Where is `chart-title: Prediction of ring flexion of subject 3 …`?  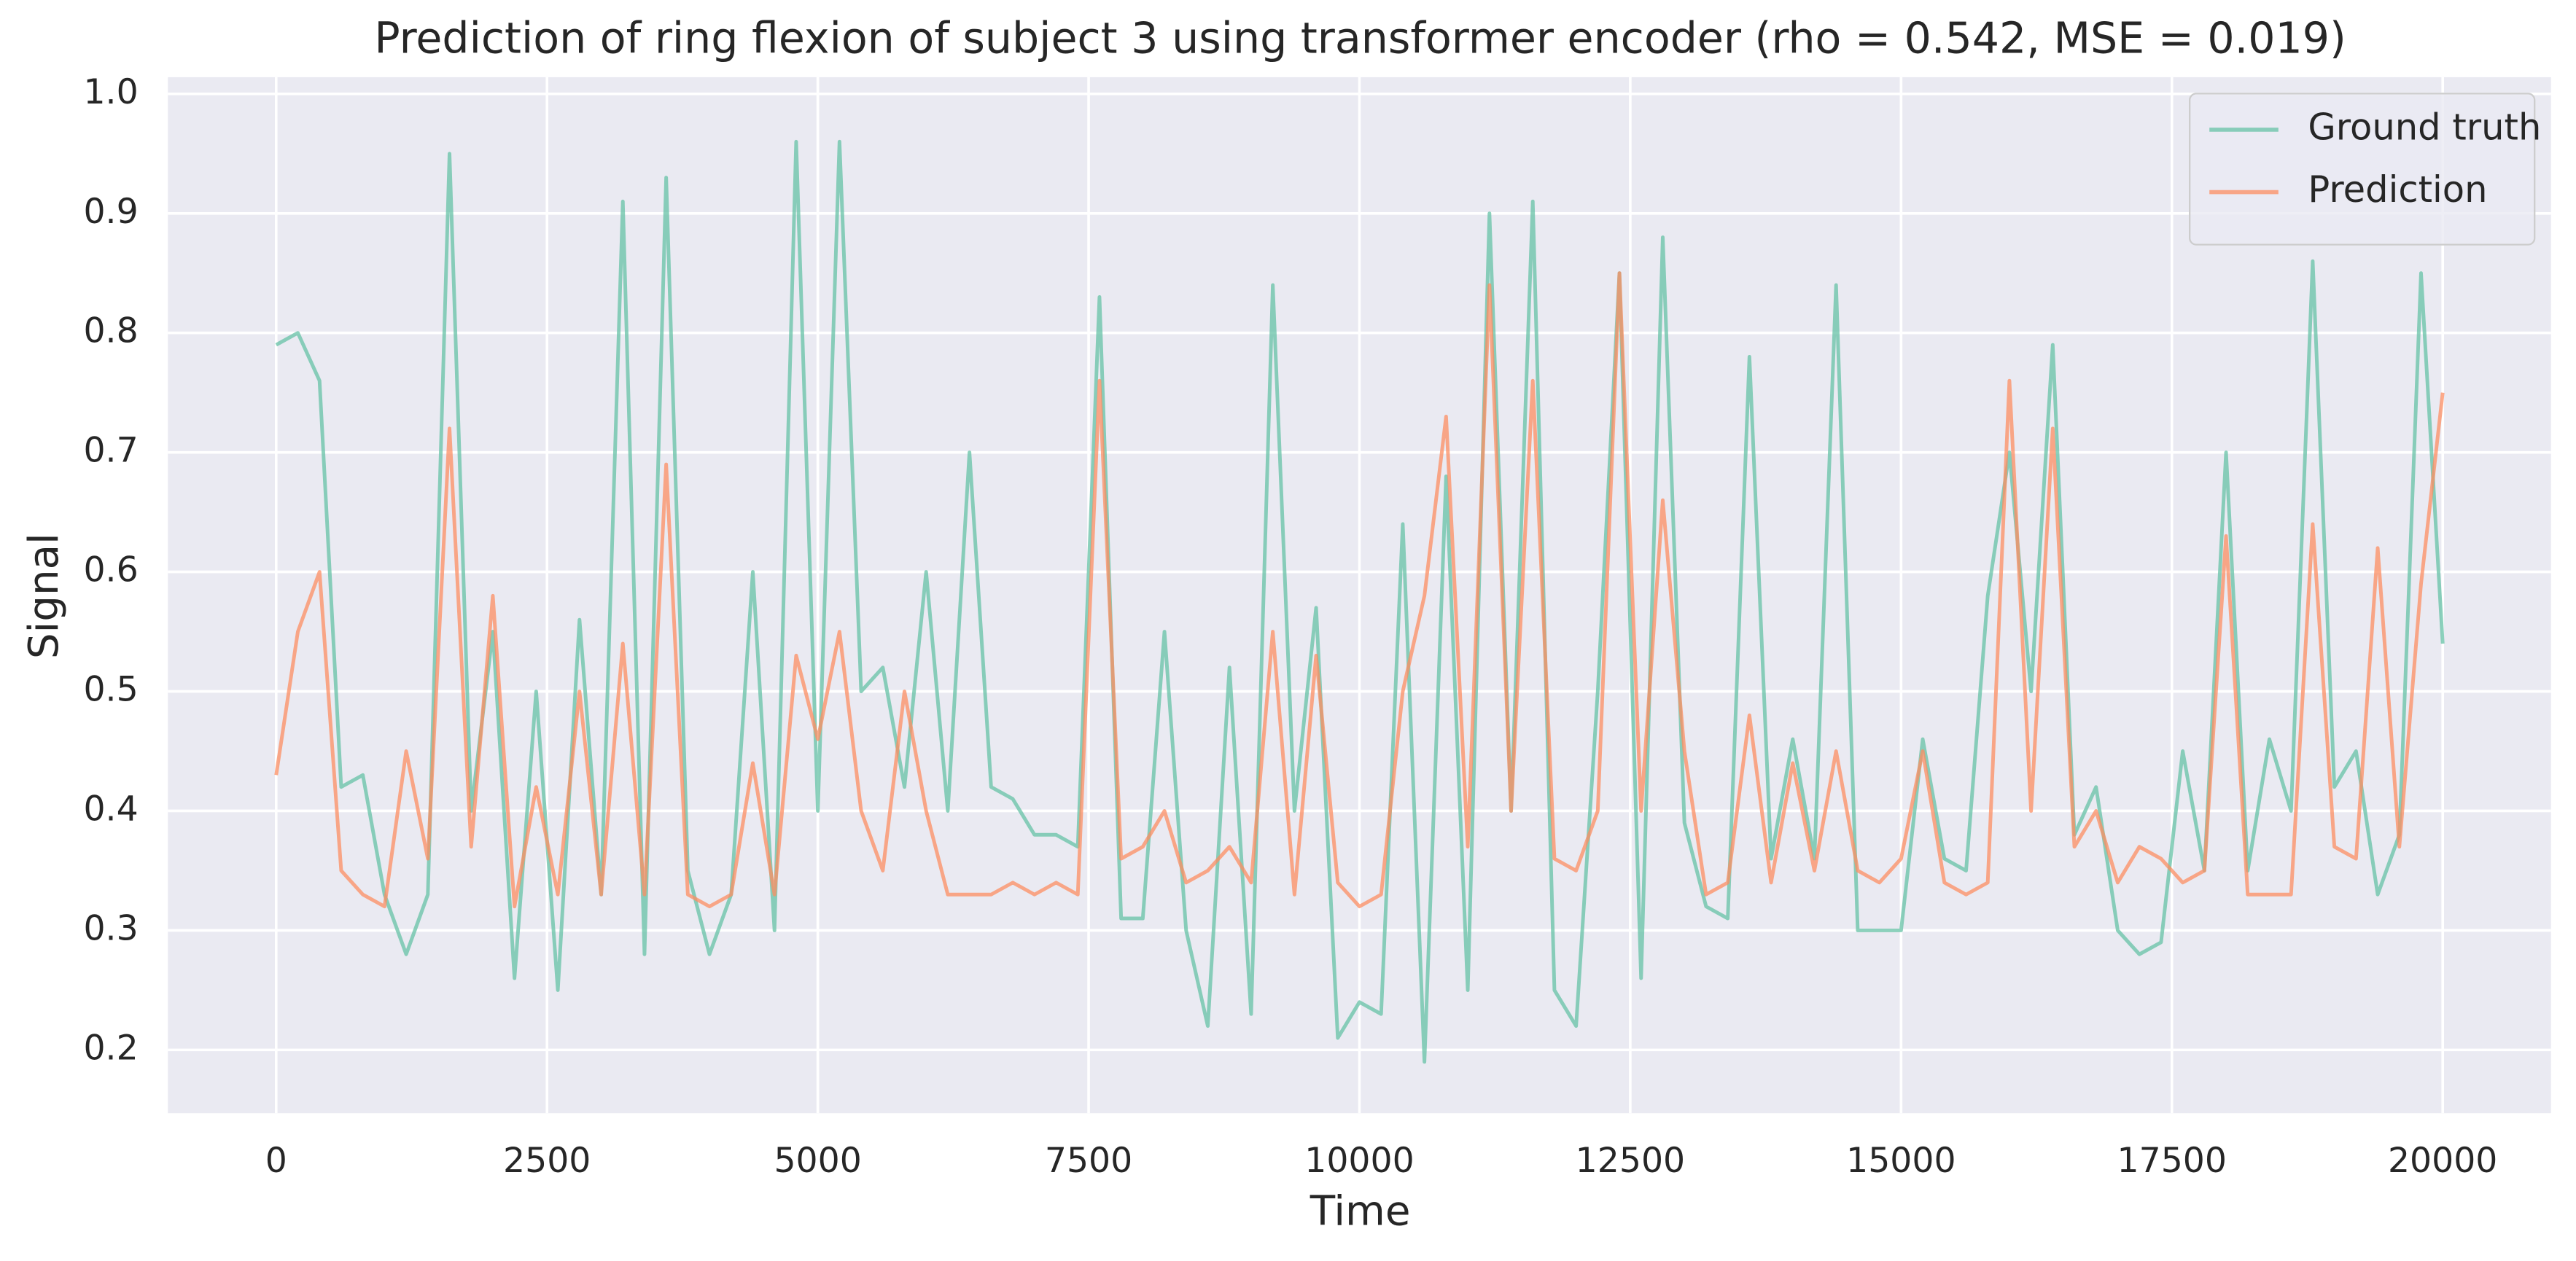 chart-title: Prediction of ring flexion of subject 3 … is located at coordinates (1360, 38).